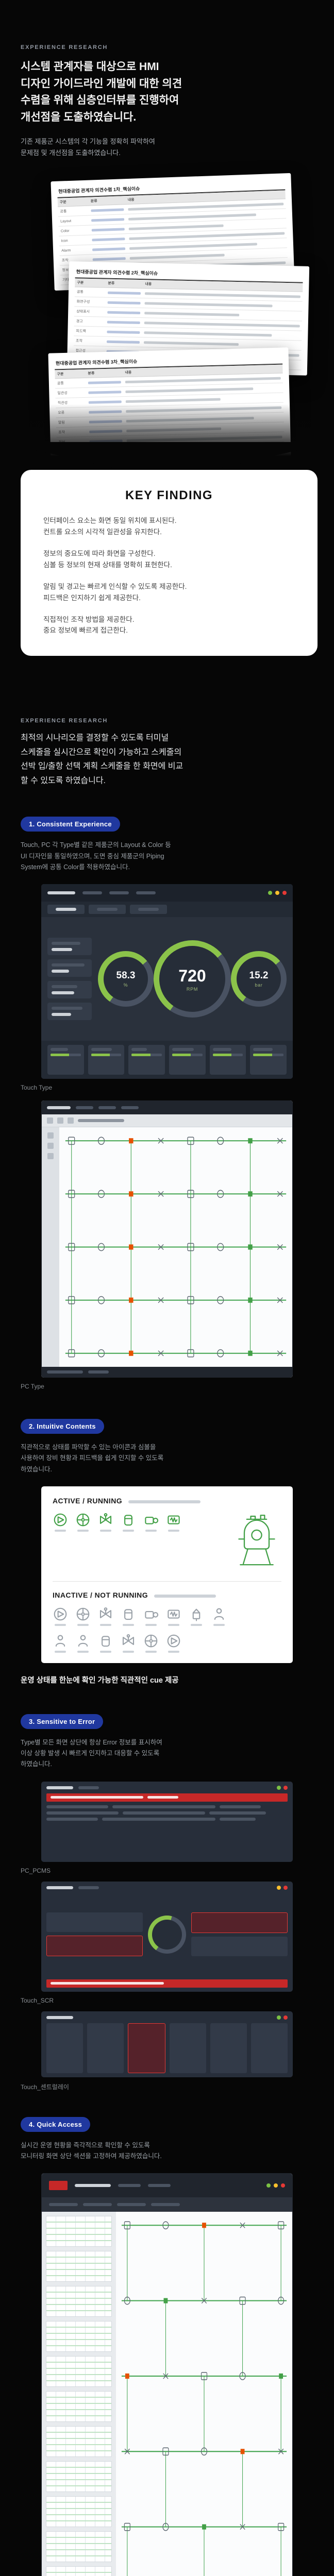  Describe the element at coordinates (169, 495) in the screenshot. I see `key-finding-title: KEY FINDING` at that location.